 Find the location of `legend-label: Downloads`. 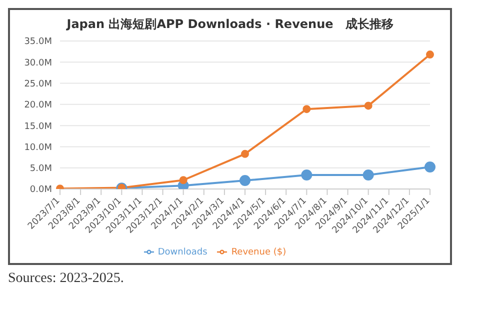

legend-label: Downloads is located at coordinates (183, 252).